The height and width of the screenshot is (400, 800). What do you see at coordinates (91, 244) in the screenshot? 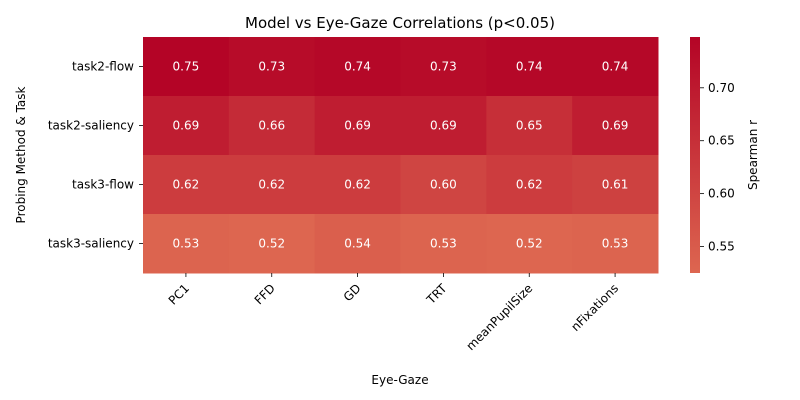
I see `y-tick-label: task3-saliency` at bounding box center [91, 244].